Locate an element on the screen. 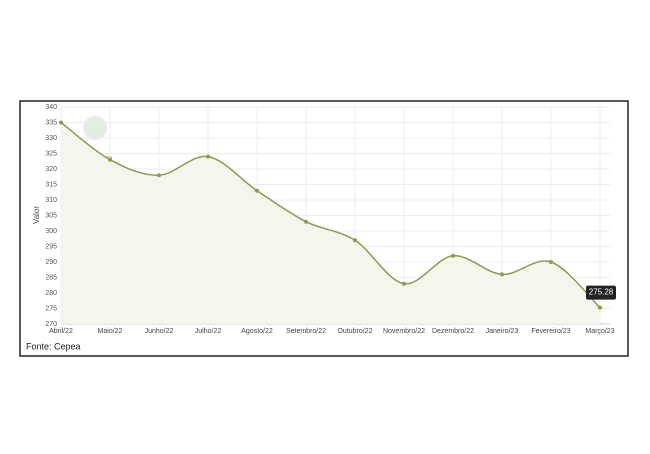 Image resolution: width=650 pixels, height=454 pixels. y-tick-label: 310 is located at coordinates (51, 200).